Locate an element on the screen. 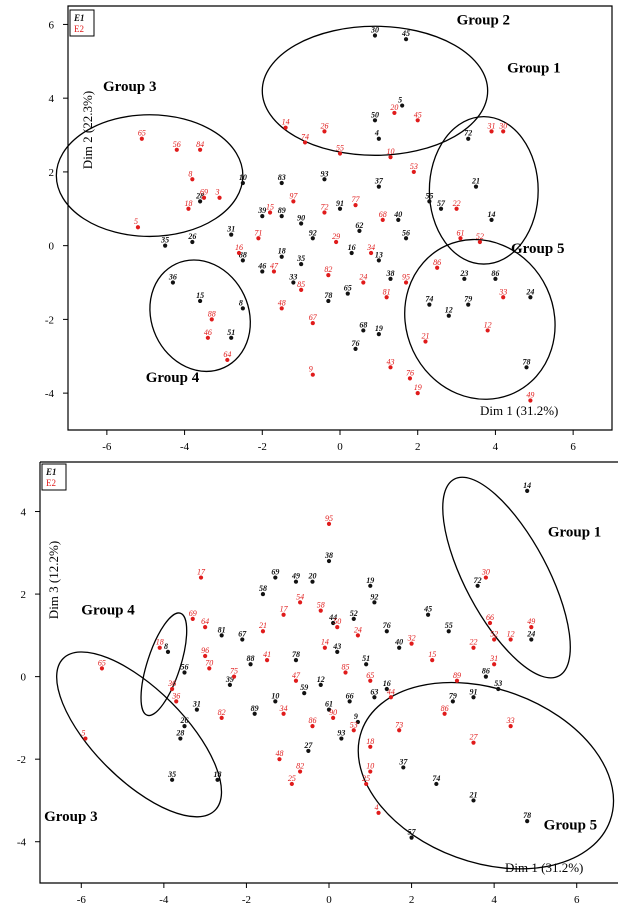 This screenshot has height=909, width=618. point-label: 49 is located at coordinates (531, 621).